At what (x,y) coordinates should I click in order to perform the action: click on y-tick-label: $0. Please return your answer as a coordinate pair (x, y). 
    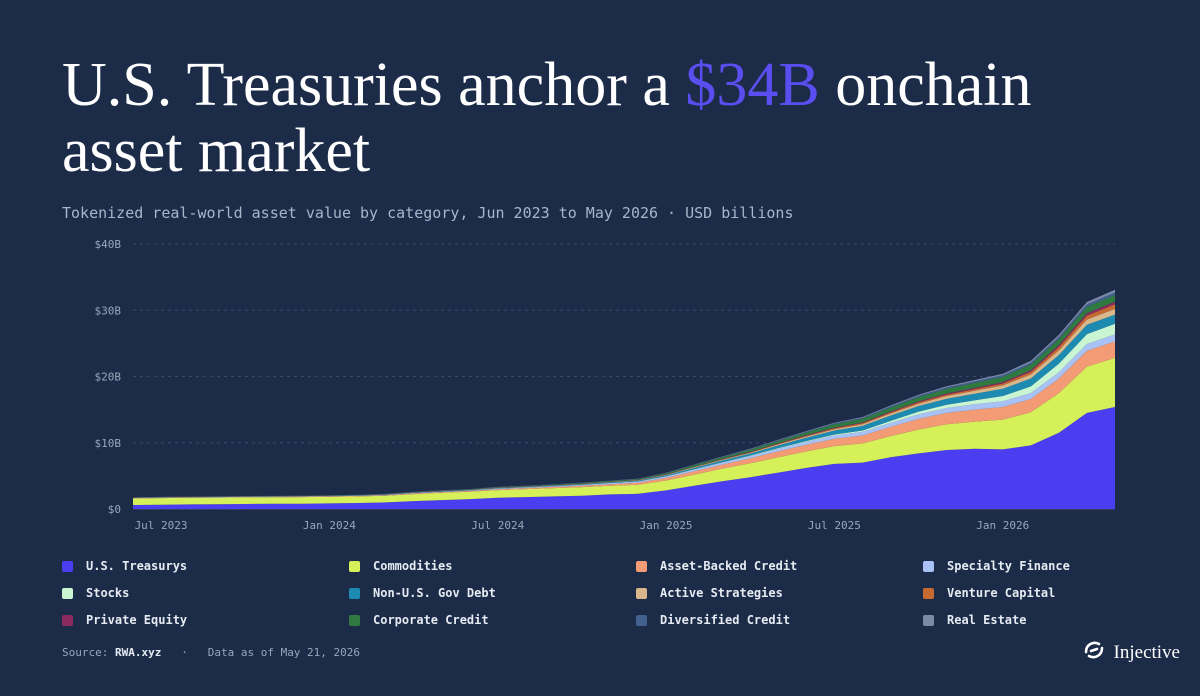
    Looking at the image, I should click on (114, 509).